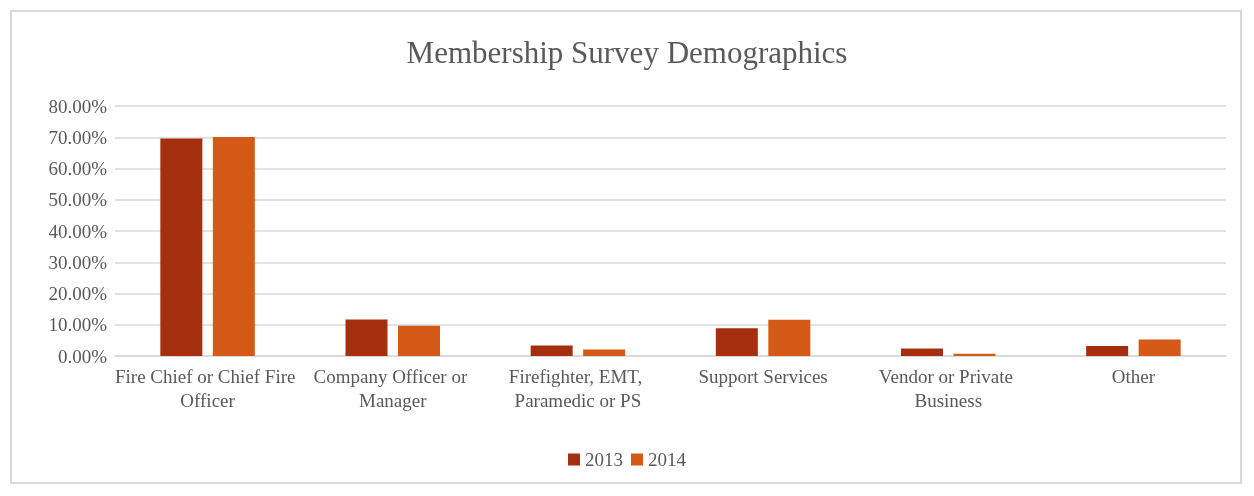 The height and width of the screenshot is (496, 1254). I want to click on x-tick-label: Company Officer or Manager, so click(392, 388).